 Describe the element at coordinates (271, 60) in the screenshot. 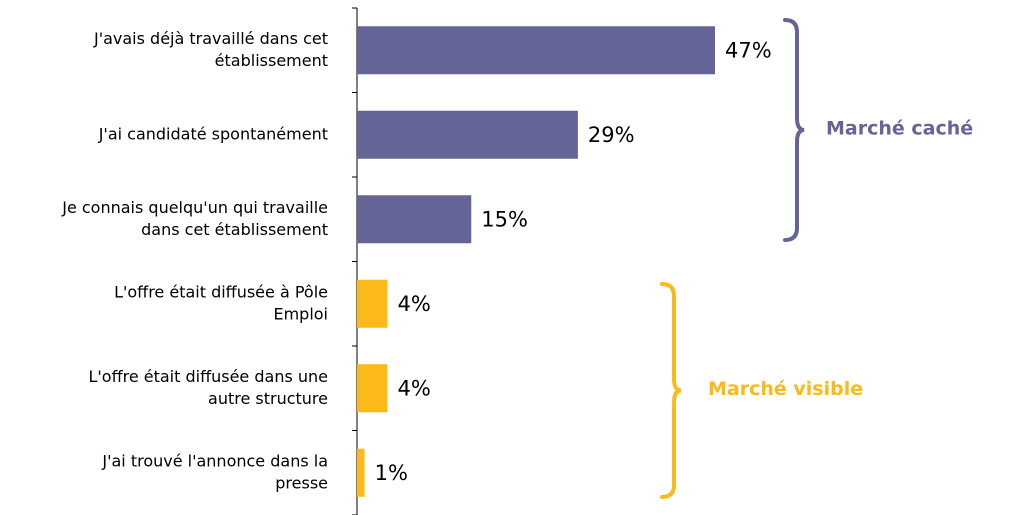

I see `category-label: établissement` at that location.